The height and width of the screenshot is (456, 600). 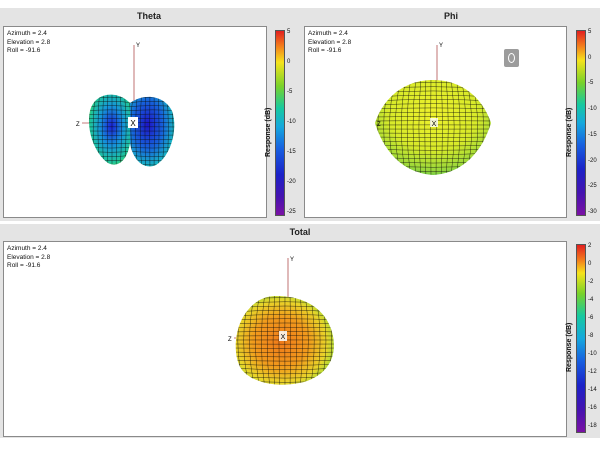 I want to click on theta-3d-pattern: X Y Z, so click(x=125, y=105).